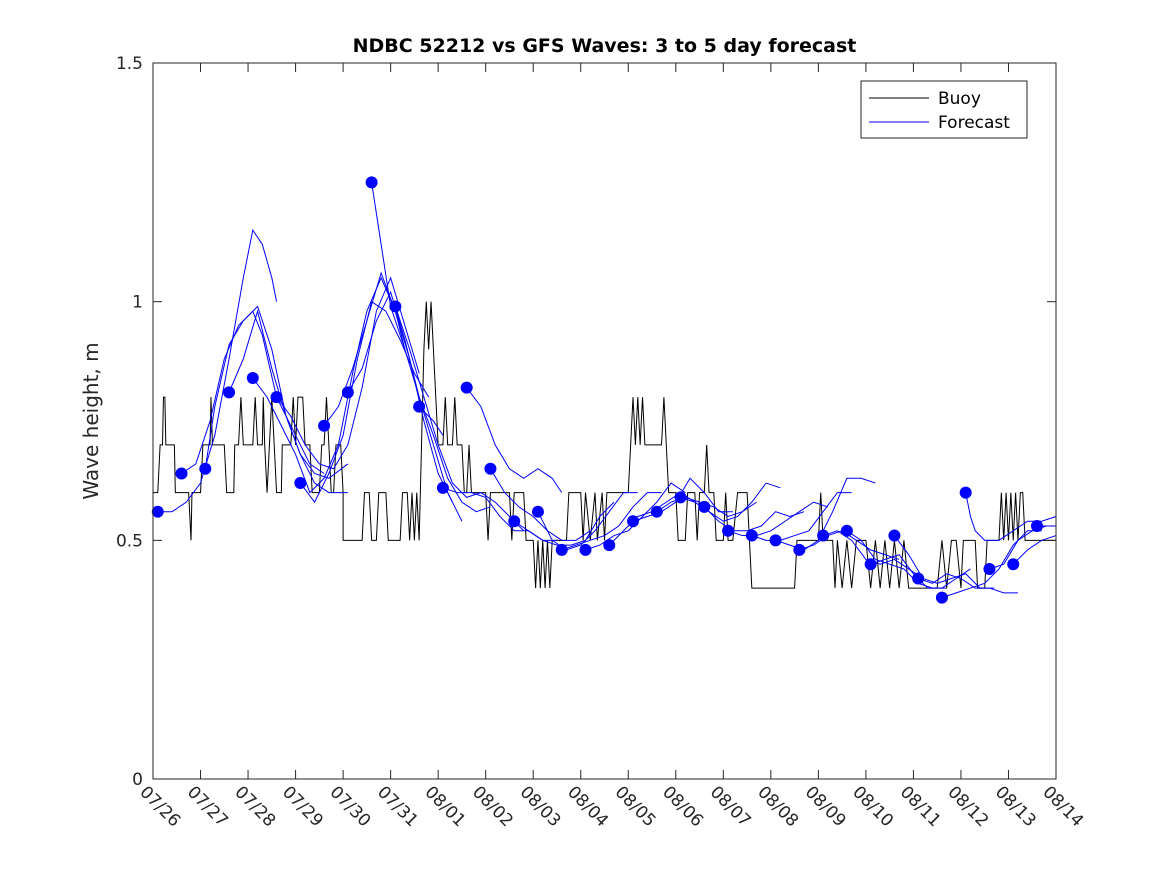 The image size is (1167, 875). I want to click on x-tick-label: 08/06, so click(682, 806).